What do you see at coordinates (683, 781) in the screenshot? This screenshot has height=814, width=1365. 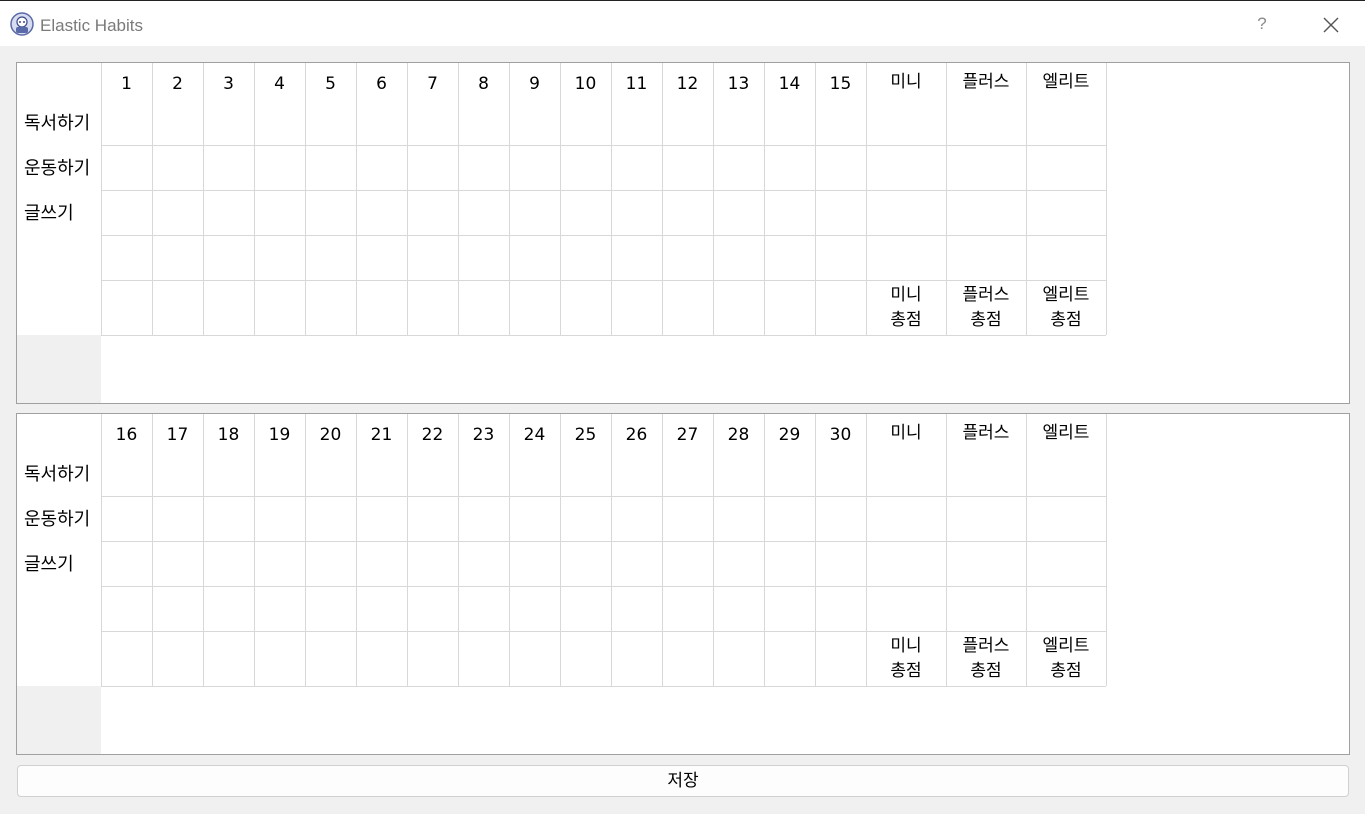 I see `save-button: 저장` at bounding box center [683, 781].